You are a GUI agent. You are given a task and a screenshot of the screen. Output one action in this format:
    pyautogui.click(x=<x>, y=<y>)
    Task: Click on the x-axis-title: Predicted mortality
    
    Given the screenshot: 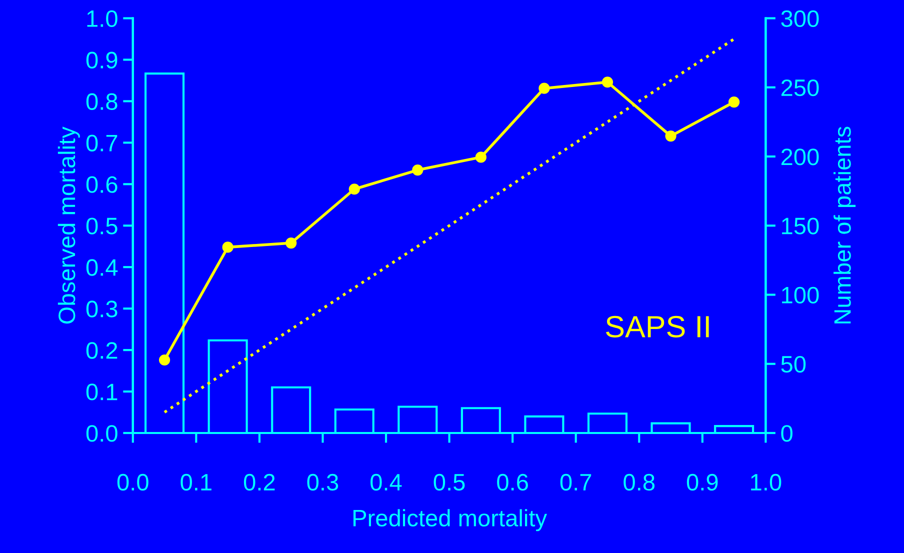 What is the action you would take?
    pyautogui.click(x=450, y=520)
    